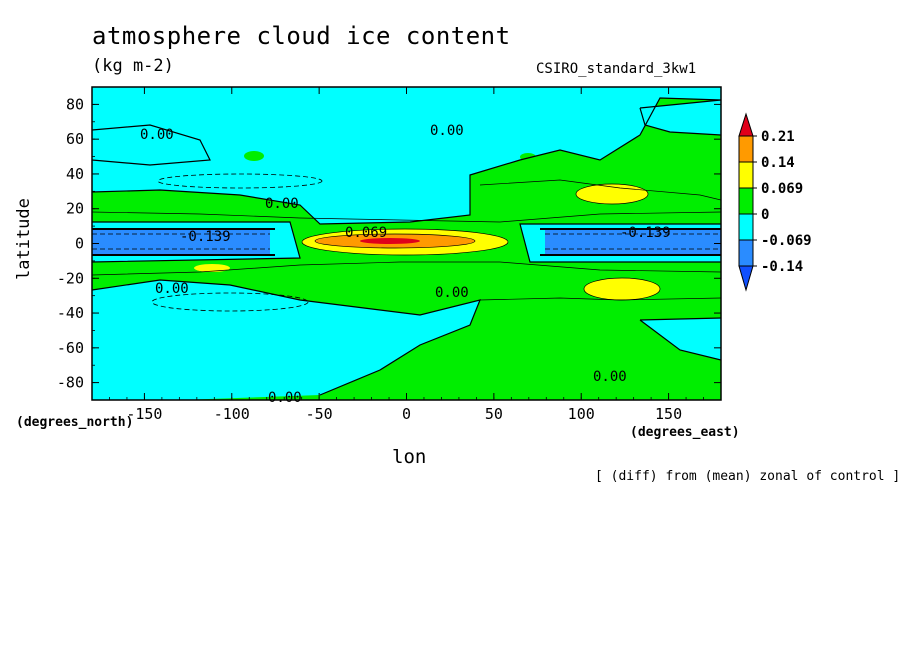  Describe the element at coordinates (212, 268) in the screenshot. I see `region-sw-yellow` at that location.